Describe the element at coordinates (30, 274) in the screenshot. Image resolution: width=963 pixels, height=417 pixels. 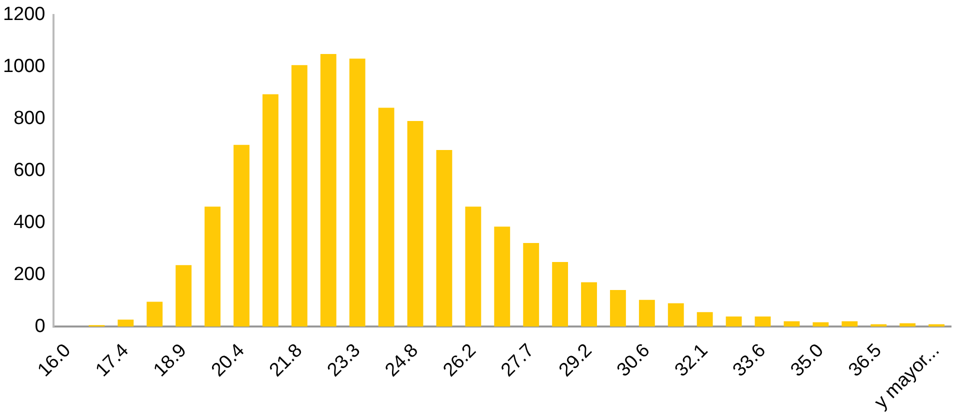
I see `y-tick-label: 200` at that location.